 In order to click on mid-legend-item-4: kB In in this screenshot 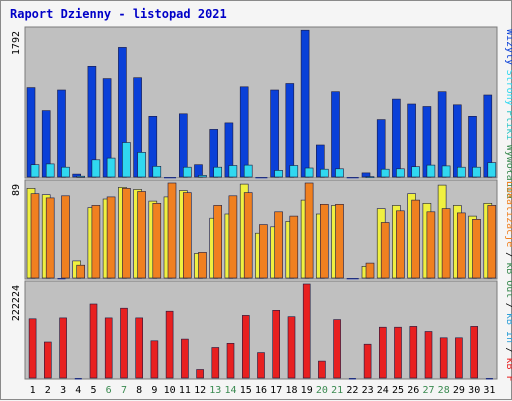, I will do `click(508, 328)`.